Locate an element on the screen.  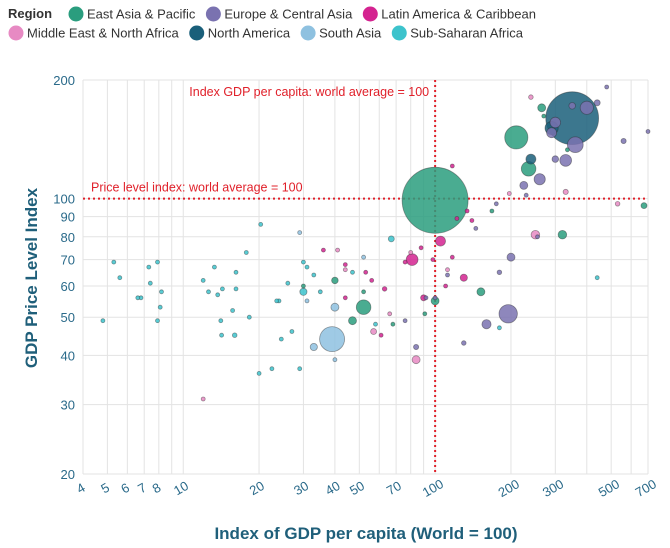
y-tick-label: 100 is located at coordinates (64, 199).